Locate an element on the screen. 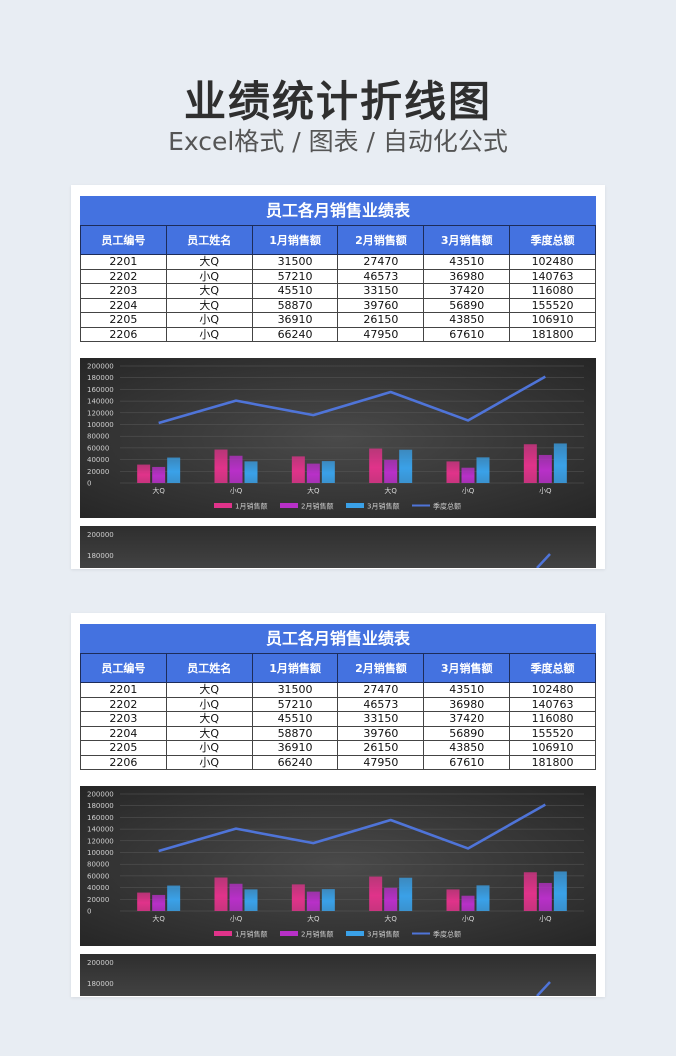 This screenshot has width=676, height=1056. table-cell: 45510 is located at coordinates (295, 291).